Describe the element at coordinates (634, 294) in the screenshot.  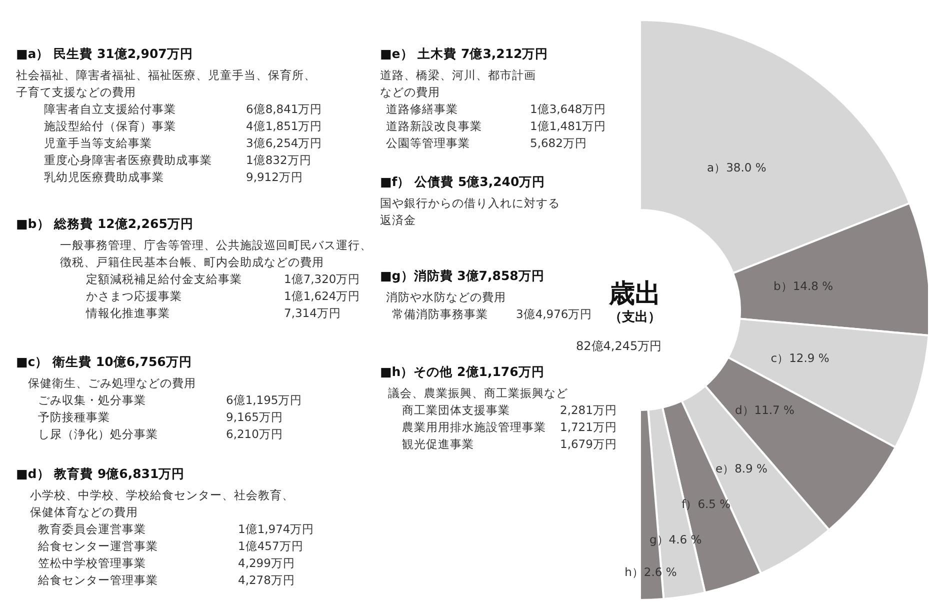
I see `text: 歳出` at that location.